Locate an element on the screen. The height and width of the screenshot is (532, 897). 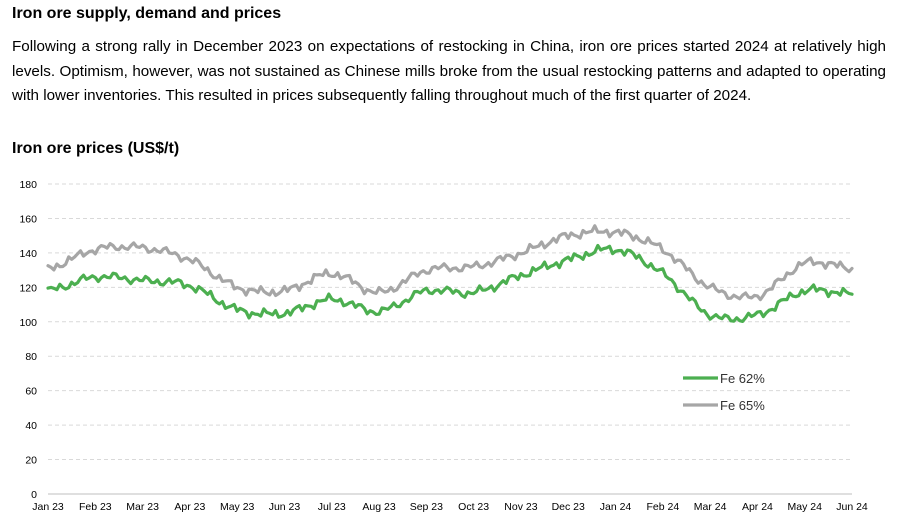
y-tick-label: 160 is located at coordinates (28, 219).